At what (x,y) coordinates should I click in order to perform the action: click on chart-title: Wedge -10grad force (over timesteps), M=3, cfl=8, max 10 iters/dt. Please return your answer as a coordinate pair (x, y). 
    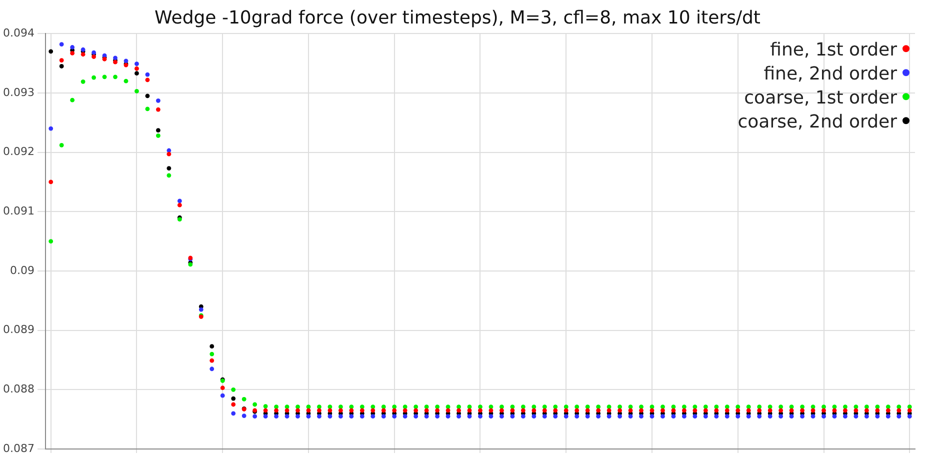
    Looking at the image, I should click on (457, 17).